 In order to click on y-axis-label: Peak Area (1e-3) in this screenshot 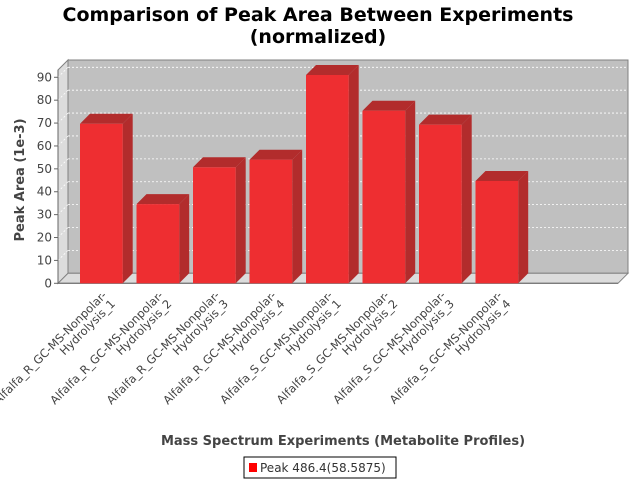, I will do `click(20, 179)`.